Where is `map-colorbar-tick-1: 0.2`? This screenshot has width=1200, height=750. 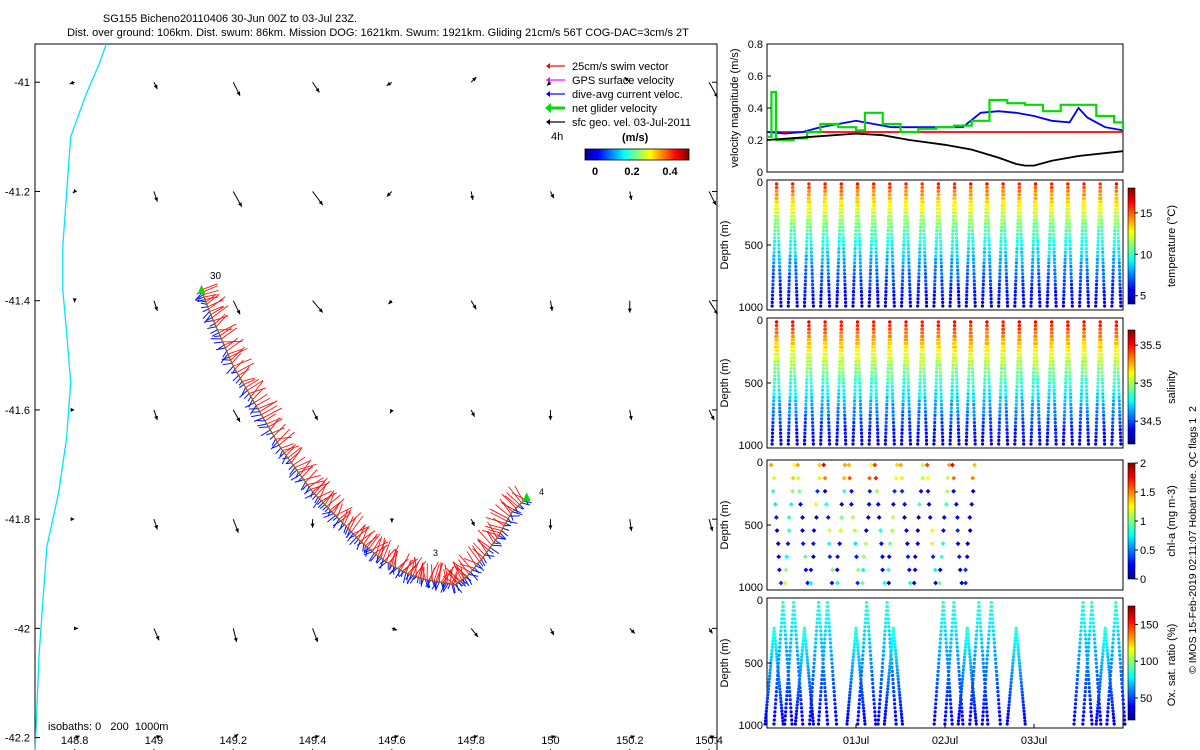 map-colorbar-tick-1: 0.2 is located at coordinates (631, 172).